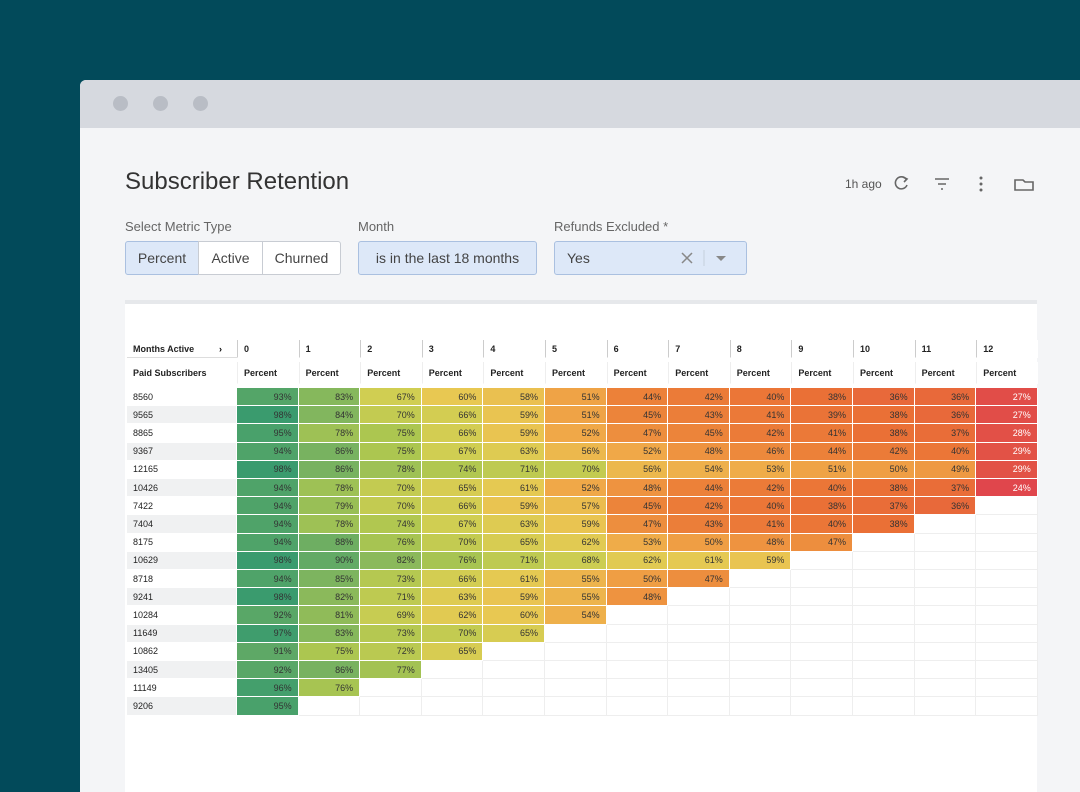  What do you see at coordinates (760, 397) in the screenshot?
I see `retention-cell: 40%` at bounding box center [760, 397].